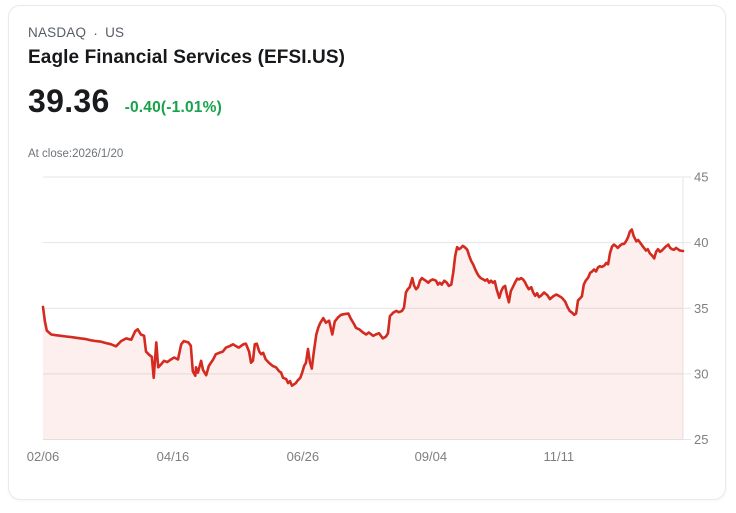  Describe the element at coordinates (701, 308) in the screenshot. I see `y-axis-label-35: 35` at that location.